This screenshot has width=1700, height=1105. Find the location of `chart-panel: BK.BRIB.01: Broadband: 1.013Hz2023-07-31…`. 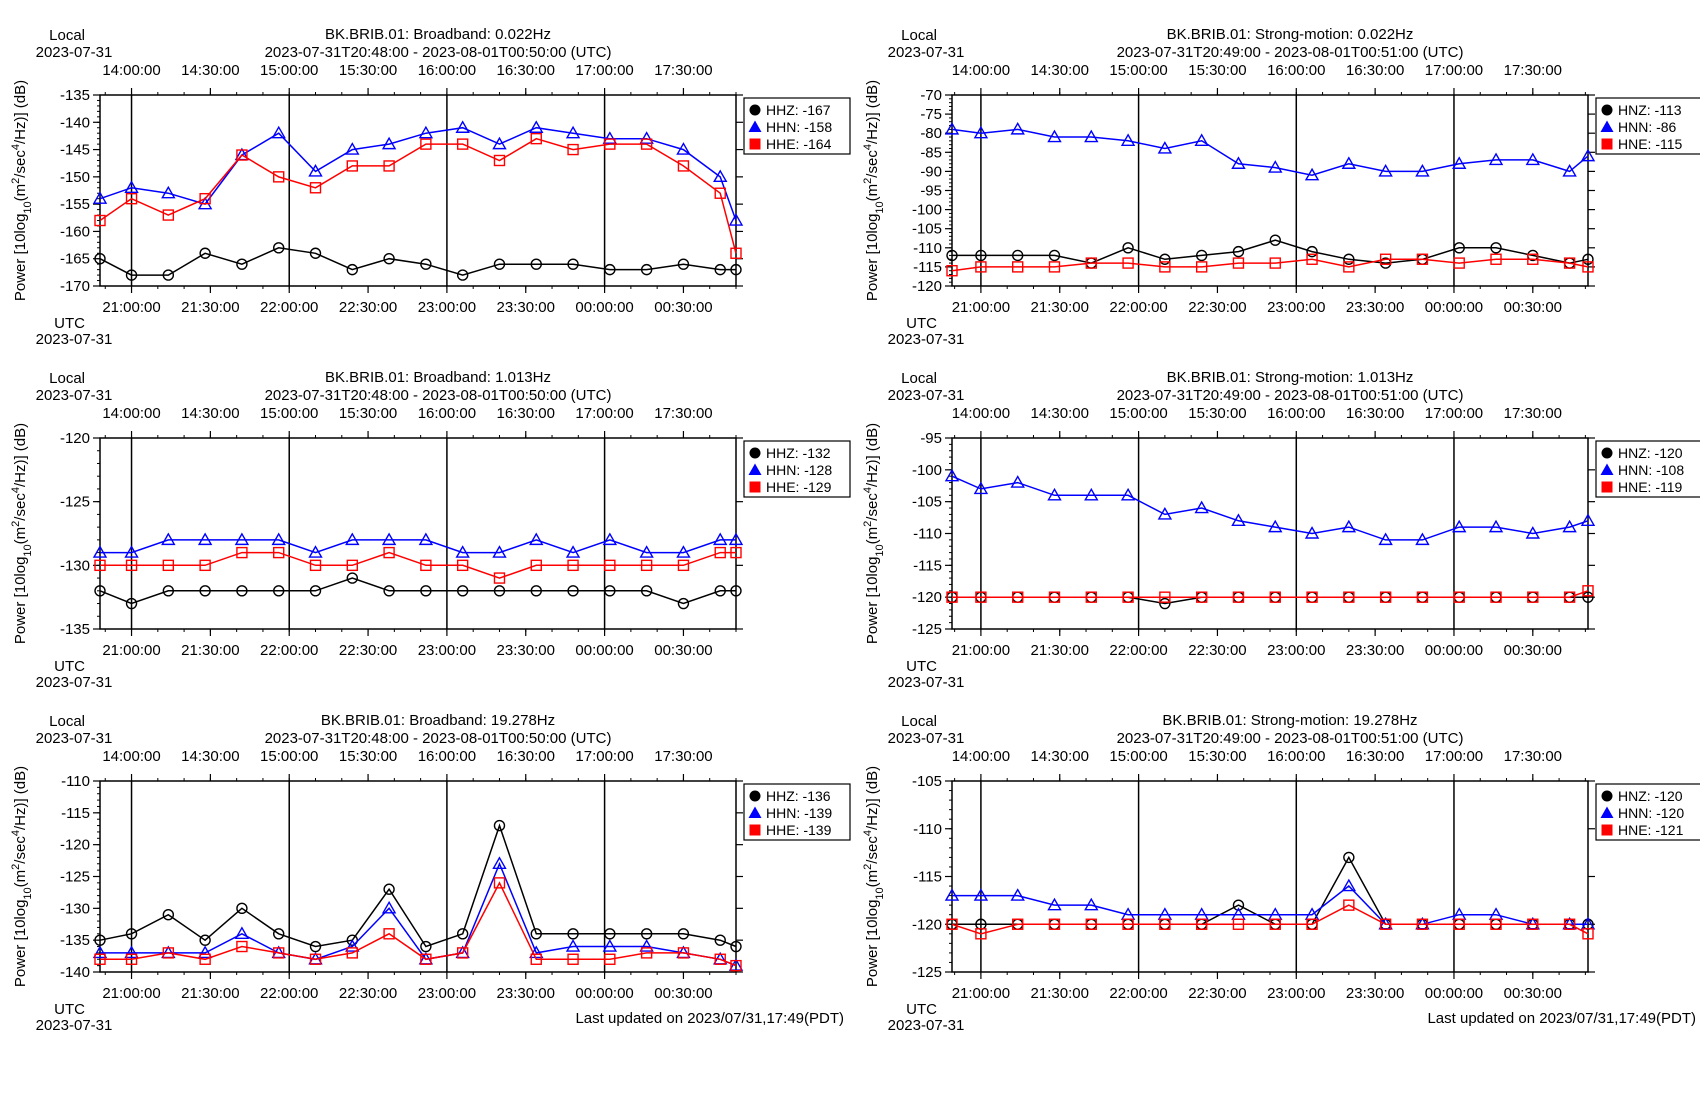

chart-panel: BK.BRIB.01: Broadband: 1.013Hz2023-07-31… is located at coordinates (430, 530).